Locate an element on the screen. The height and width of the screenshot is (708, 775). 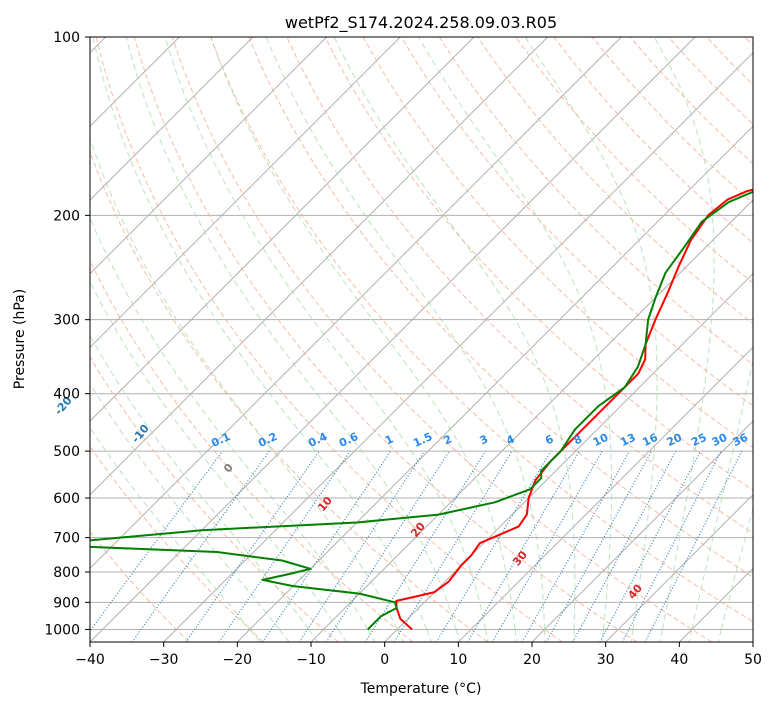
mixing-ratio-label: 0.2 is located at coordinates (267, 440).